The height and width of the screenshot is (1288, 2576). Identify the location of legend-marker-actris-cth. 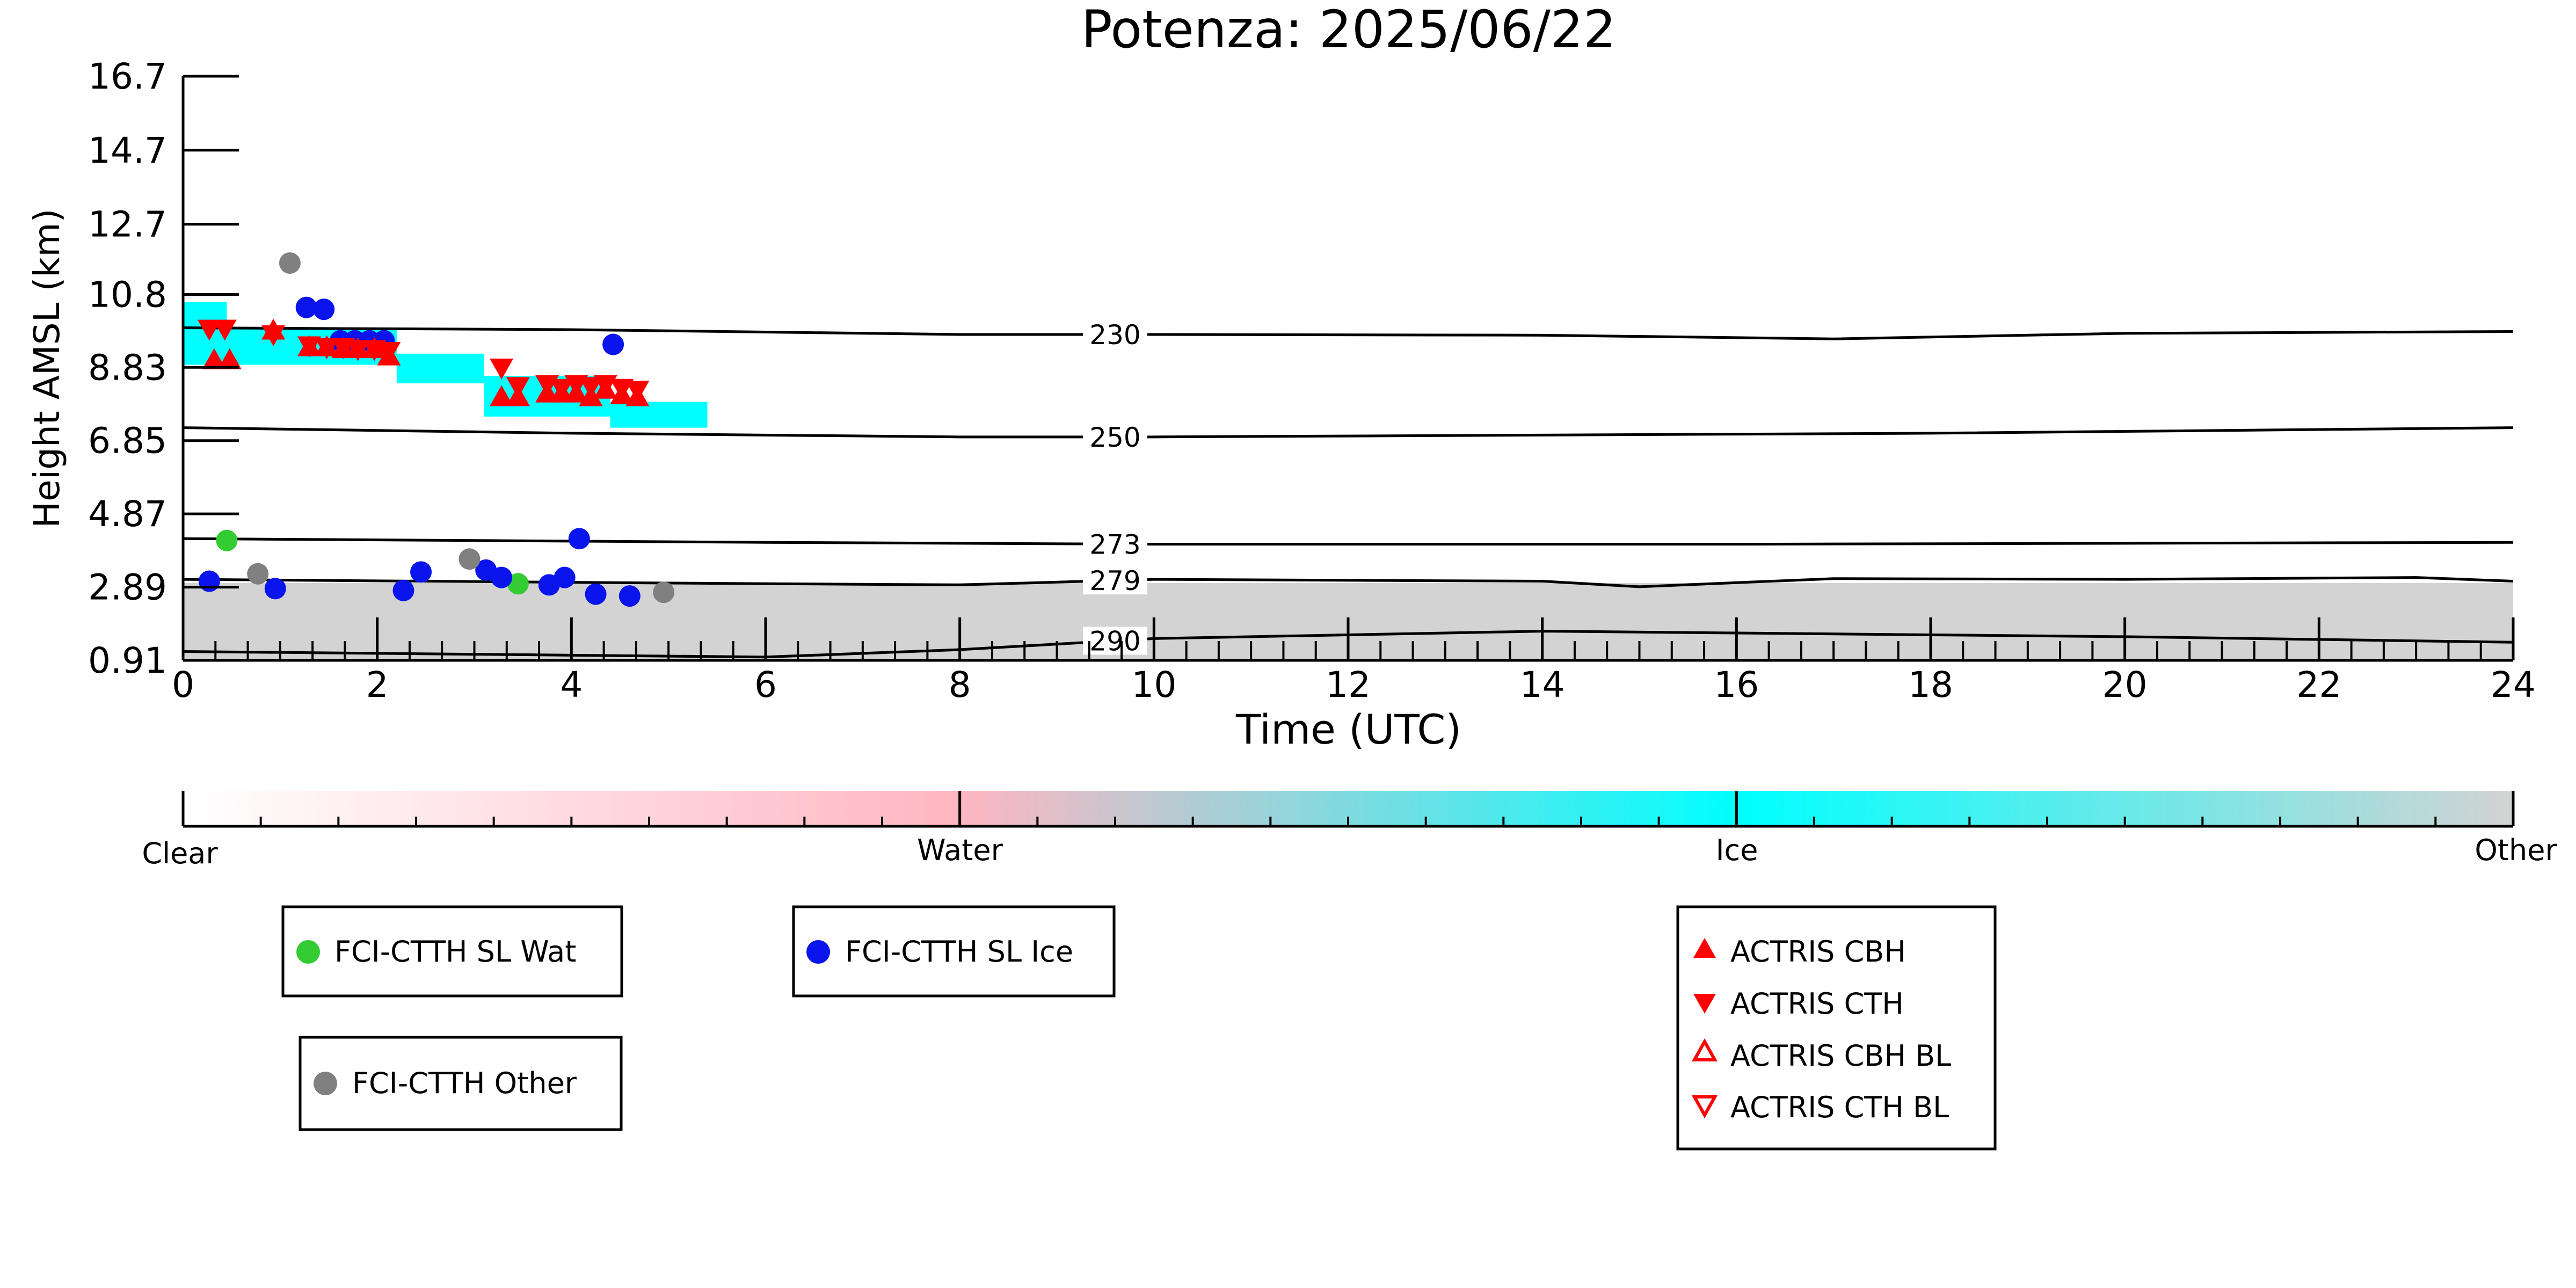
(1704, 1004).